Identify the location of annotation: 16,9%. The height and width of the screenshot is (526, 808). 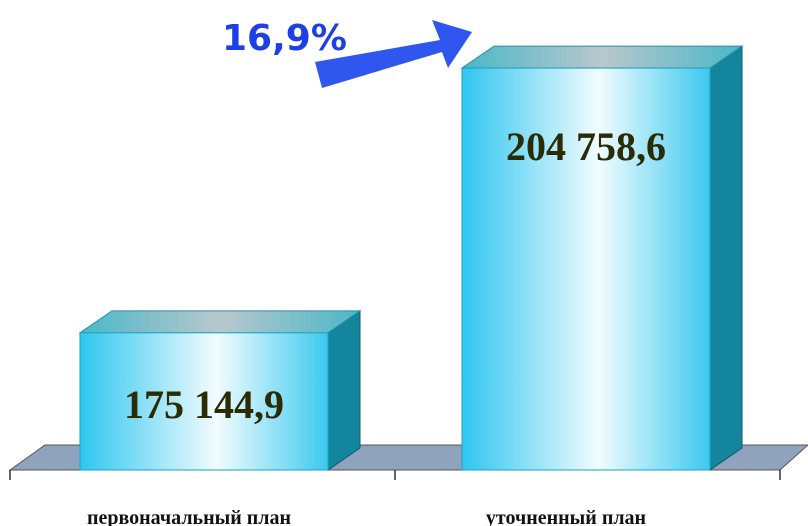
(284, 38).